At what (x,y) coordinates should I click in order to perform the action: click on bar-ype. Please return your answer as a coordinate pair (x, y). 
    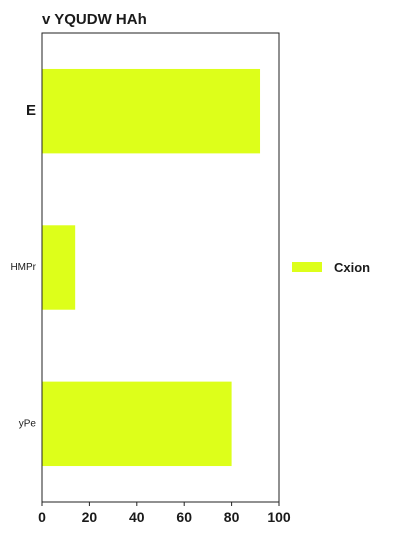
    Looking at the image, I should click on (137, 424).